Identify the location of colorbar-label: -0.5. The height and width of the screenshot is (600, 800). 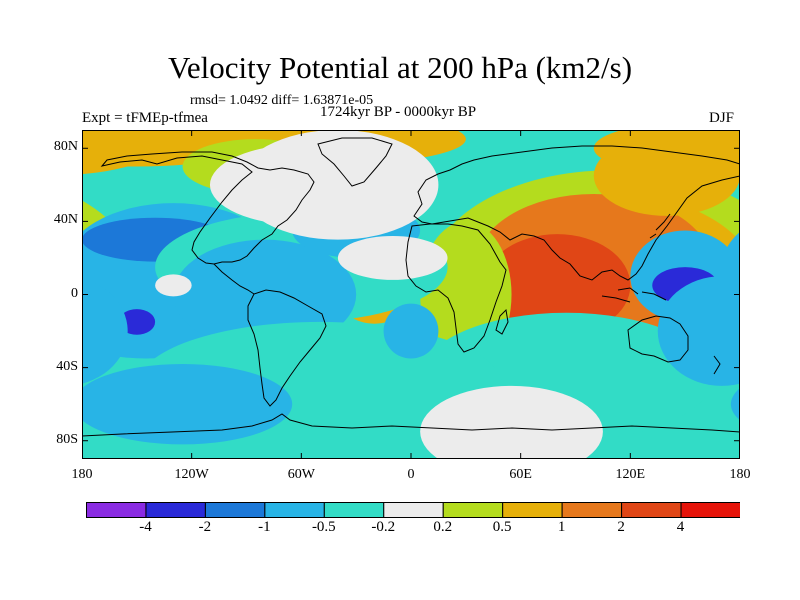
(323, 527).